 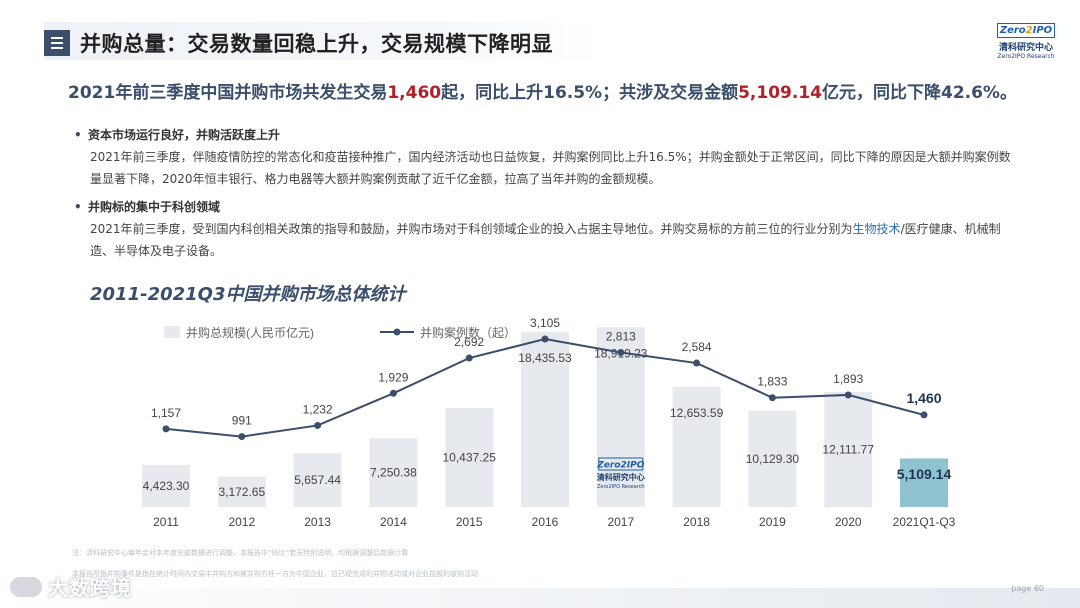 I want to click on bar-label-2021Q1-Q3: 5,109.14, so click(x=924, y=474).